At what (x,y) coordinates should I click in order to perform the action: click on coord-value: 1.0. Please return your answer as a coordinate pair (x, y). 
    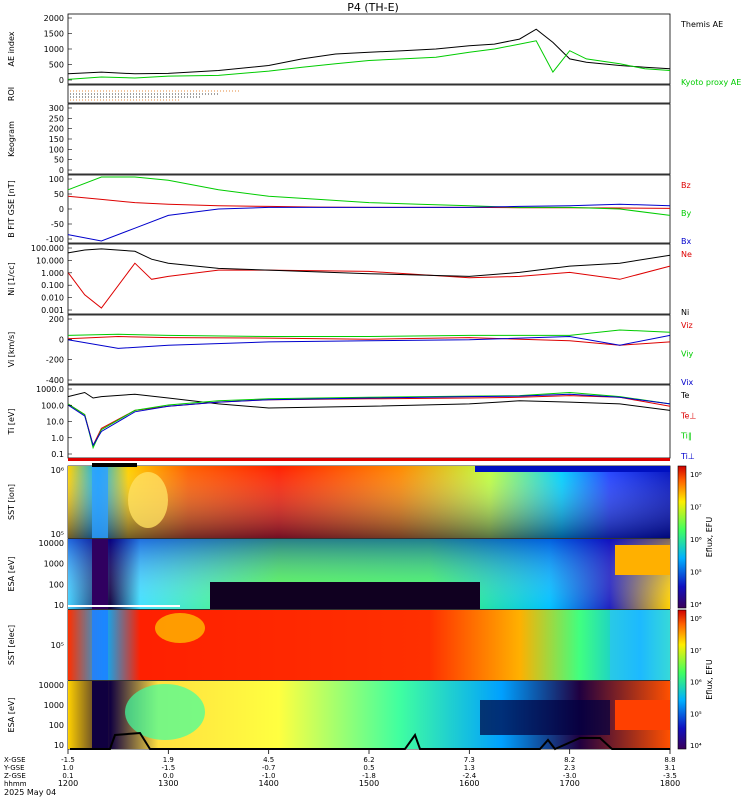
    Looking at the image, I should click on (67, 768).